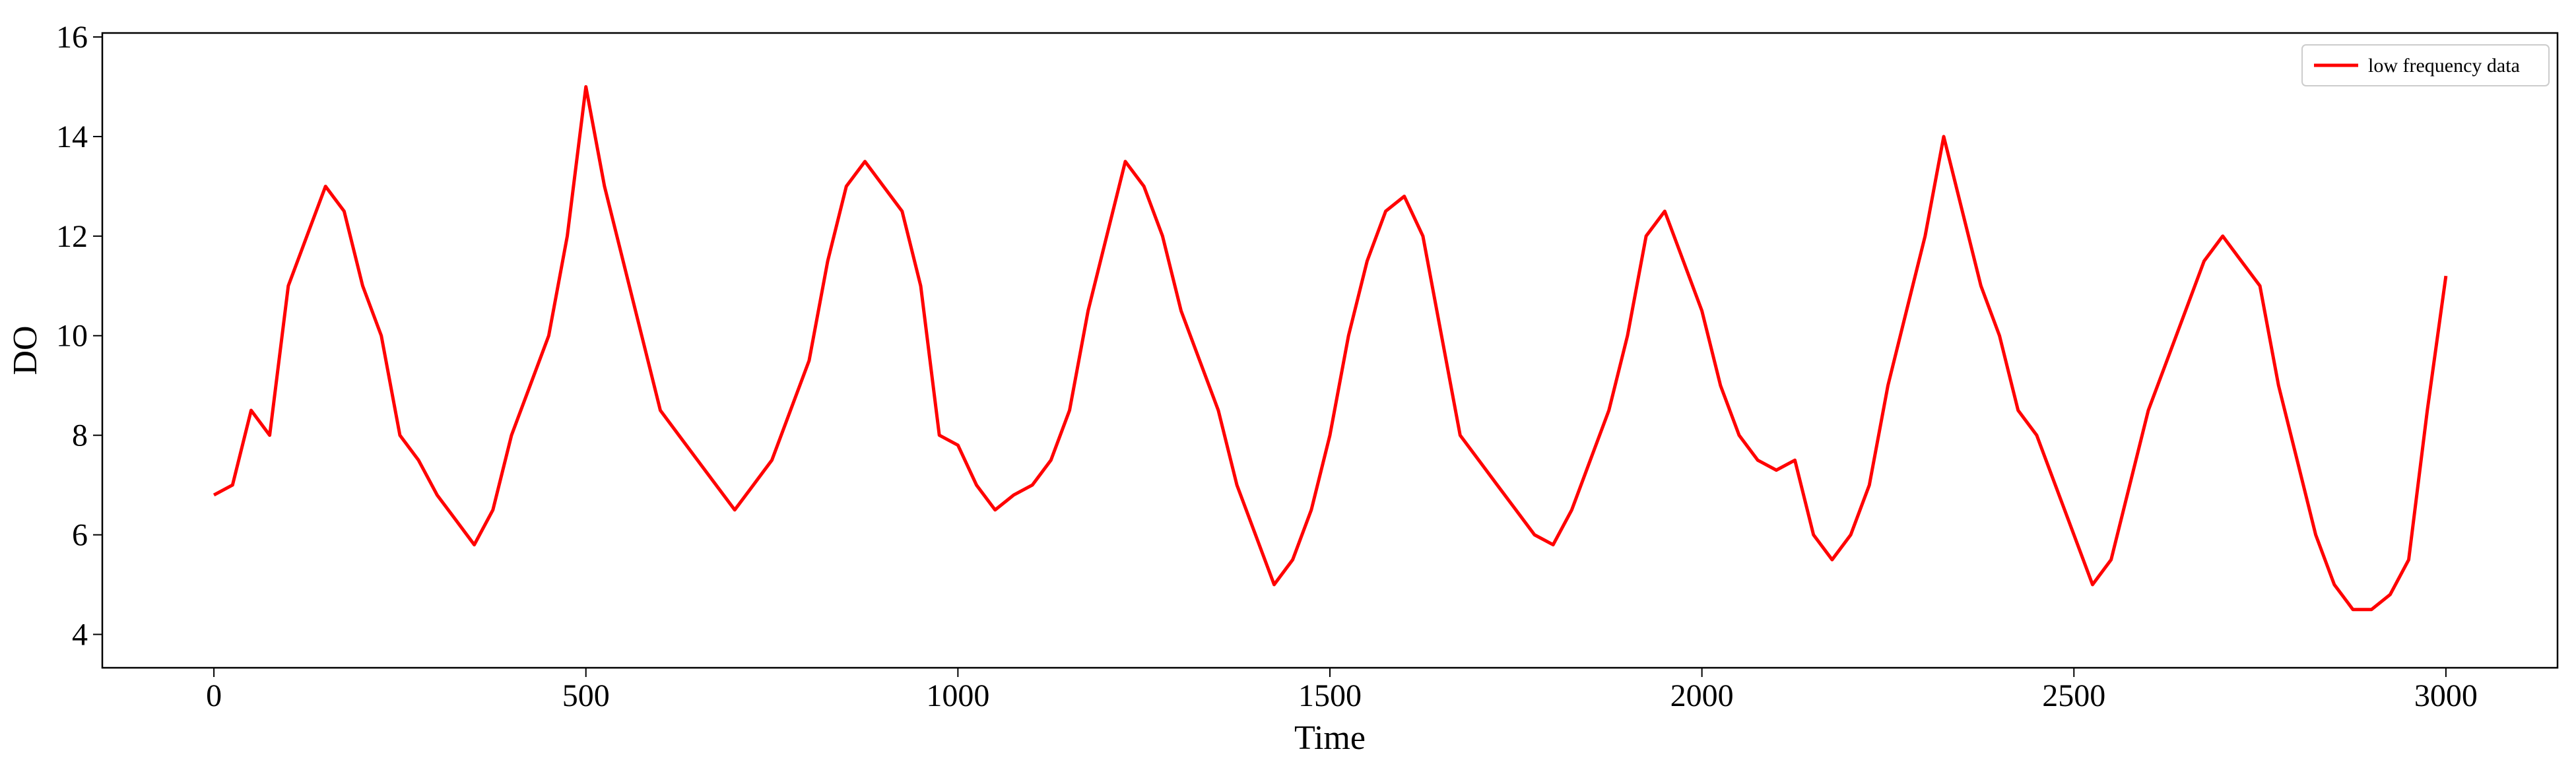 Image resolution: width=2576 pixels, height=774 pixels. What do you see at coordinates (80, 535) in the screenshot?
I see `y-tick-label: 6` at bounding box center [80, 535].